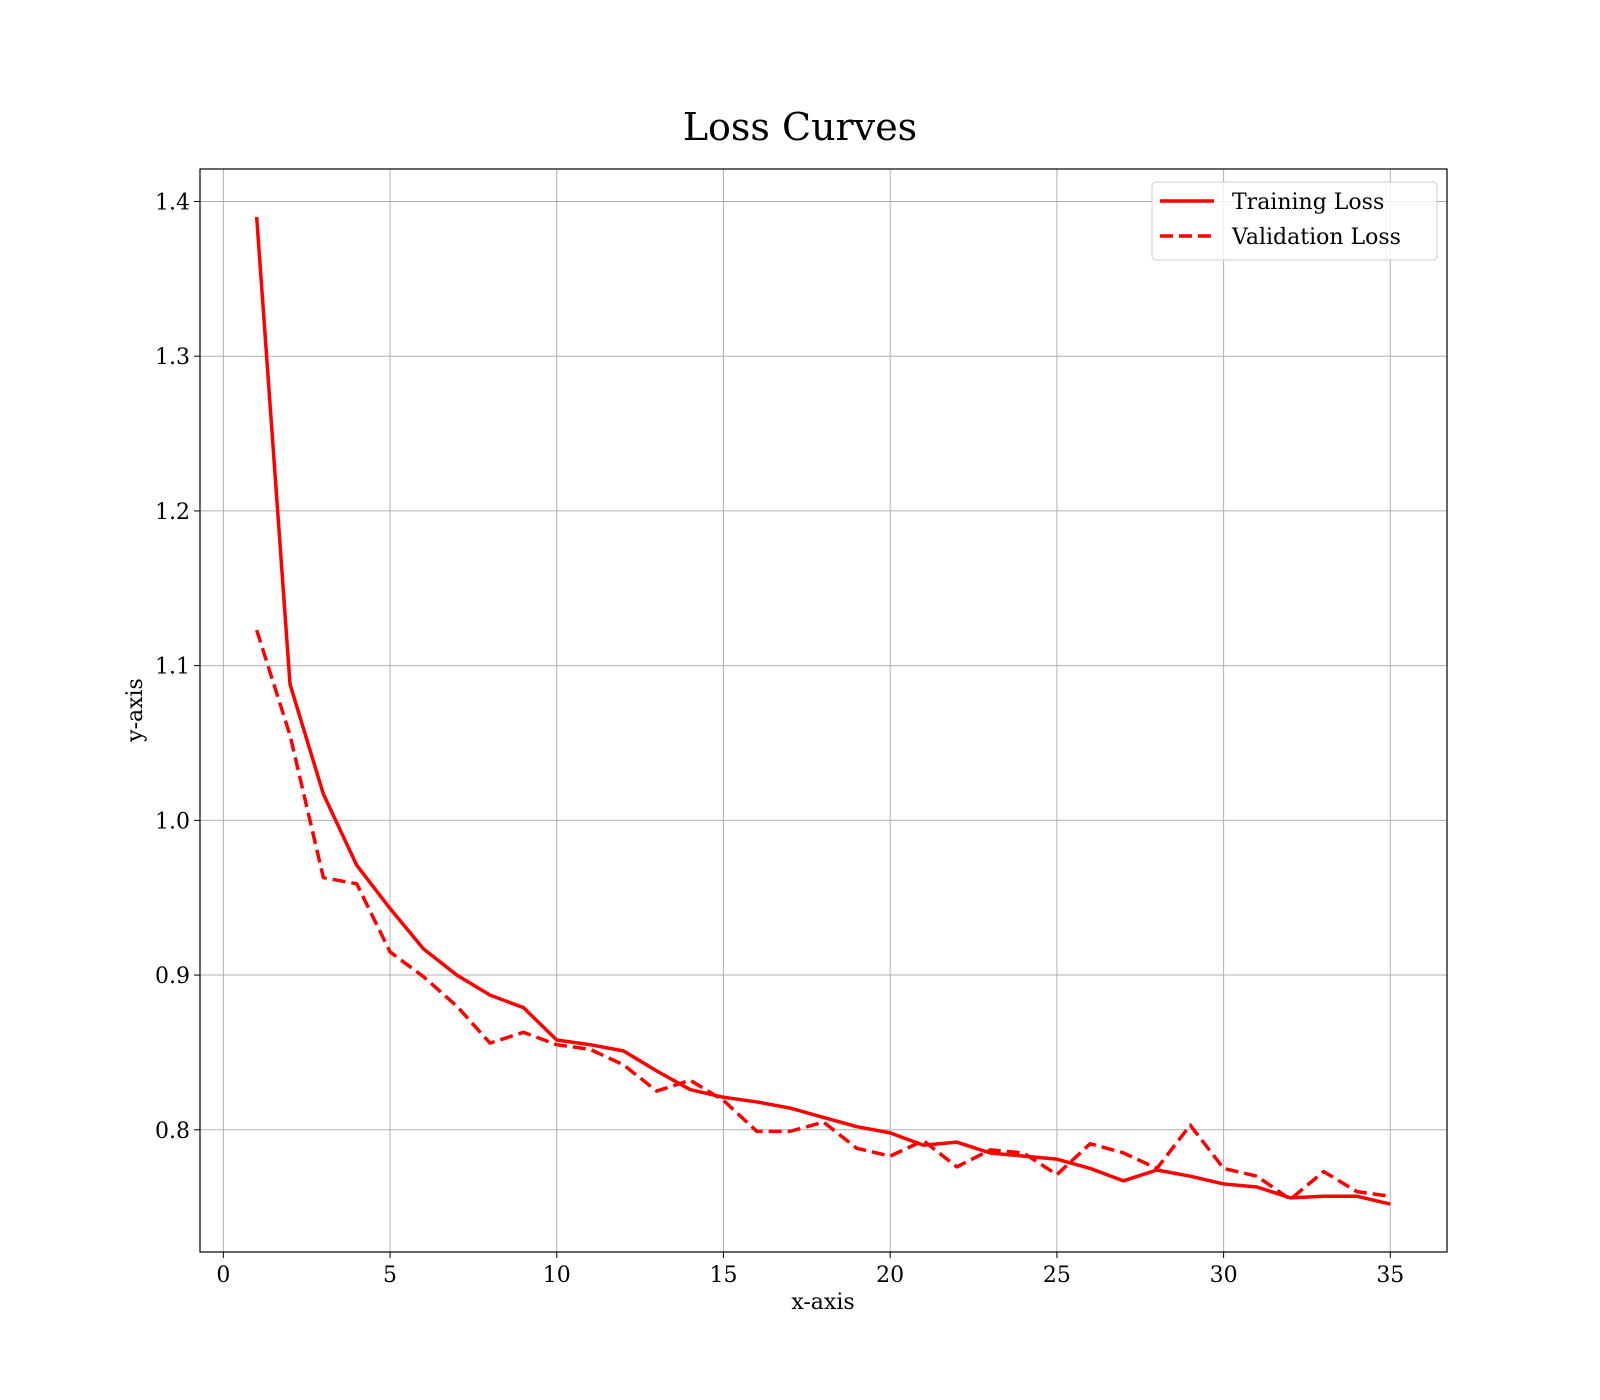 The height and width of the screenshot is (1400, 1600). I want to click on y-axis-label: y-axis, so click(135, 710).